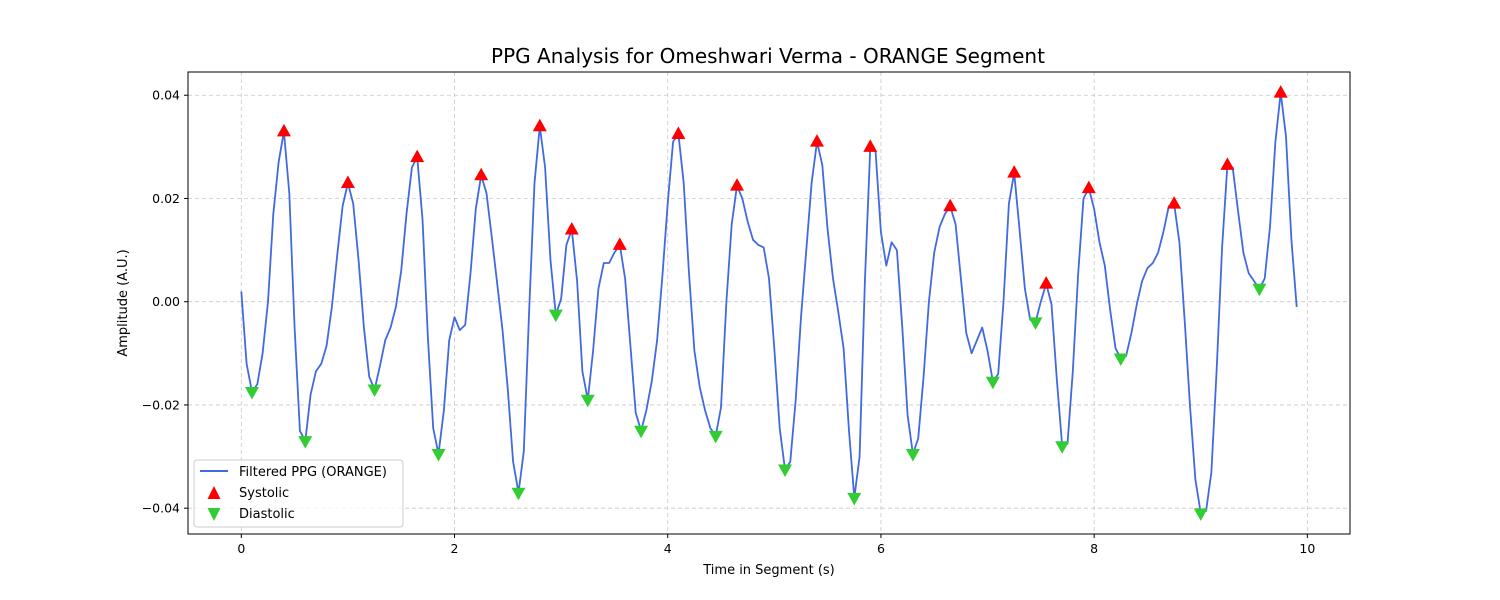  What do you see at coordinates (264, 493) in the screenshot?
I see `legend-label-systolic: Systolic` at bounding box center [264, 493].